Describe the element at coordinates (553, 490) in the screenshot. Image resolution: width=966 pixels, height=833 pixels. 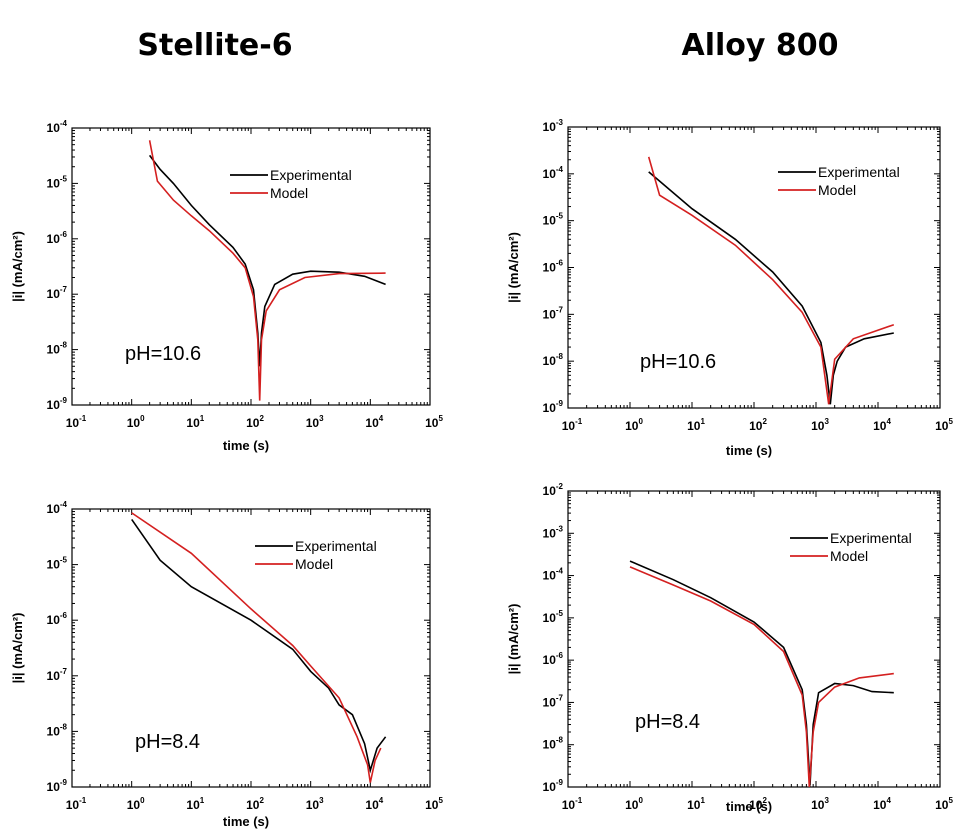
I see `y-tick-label: 10⁻²` at that location.